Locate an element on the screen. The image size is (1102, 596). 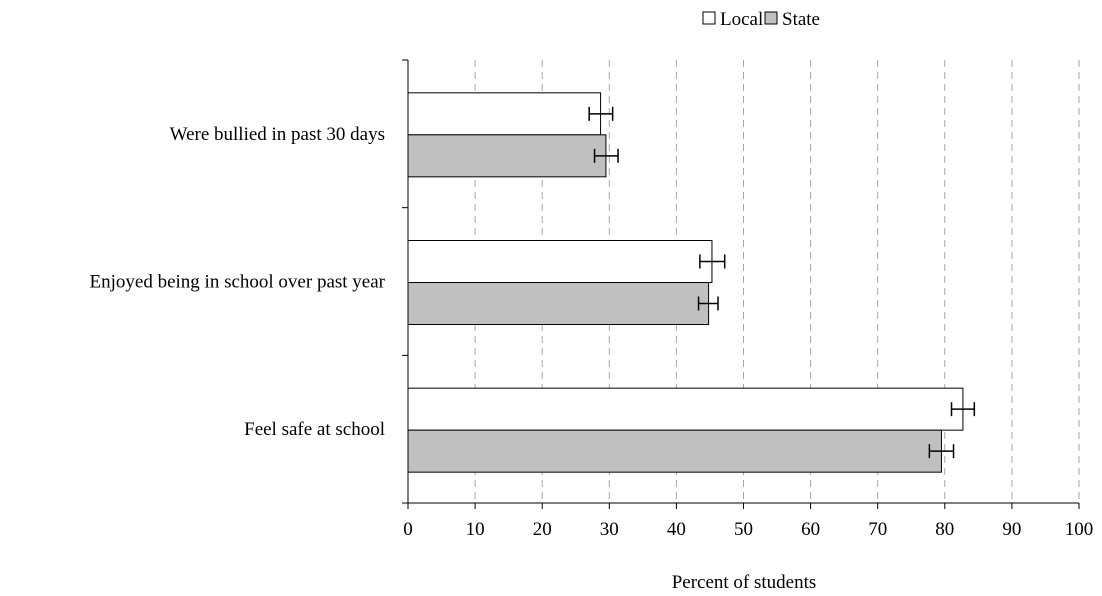
x-tick-label: 100 is located at coordinates (1079, 529).